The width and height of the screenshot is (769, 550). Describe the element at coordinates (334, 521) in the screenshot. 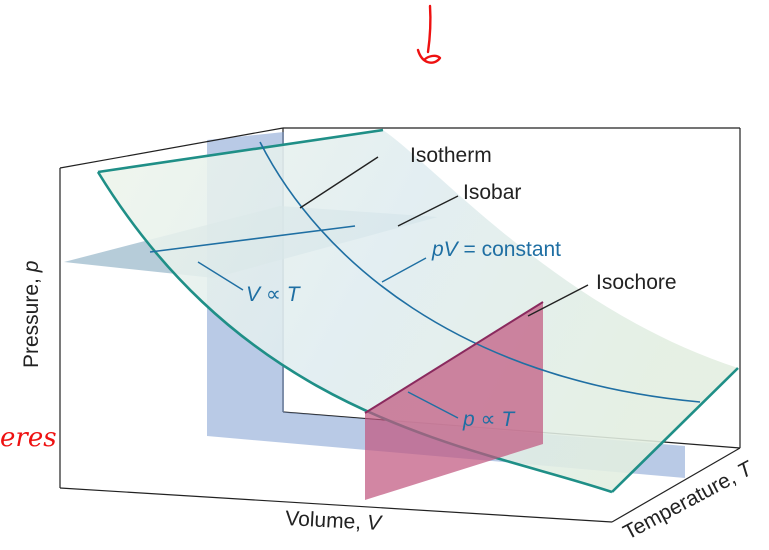

I see `volume-axis-label: Volume, V` at that location.